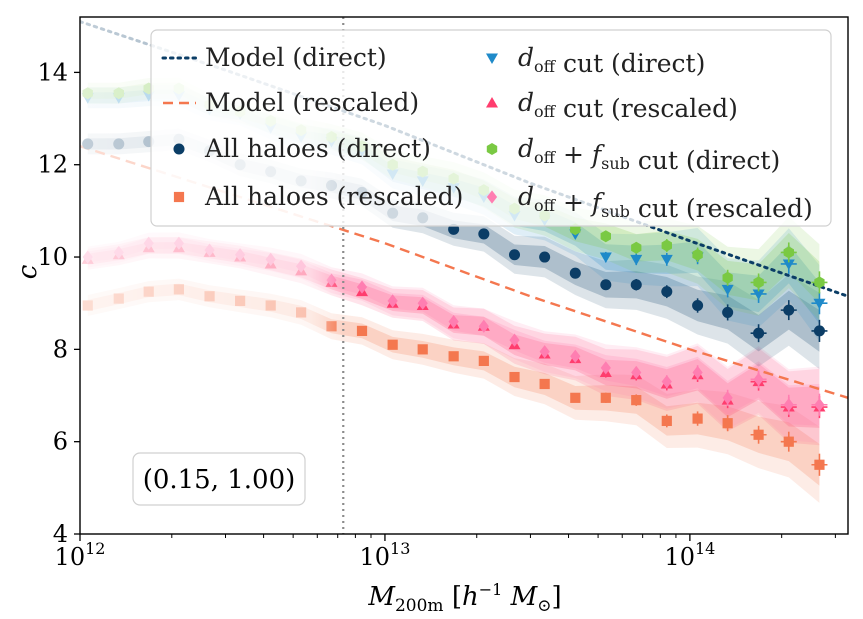  Describe the element at coordinates (665, 202) in the screenshot. I see `legend-label: doff + fsub cut (rescaled)` at that location.